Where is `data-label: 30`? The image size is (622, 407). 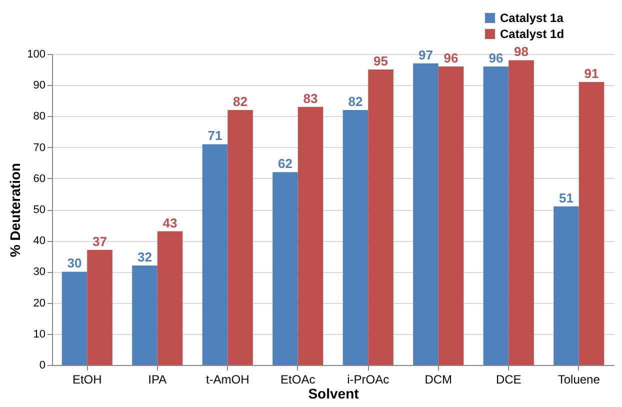
data-label: 30 is located at coordinates (74, 263).